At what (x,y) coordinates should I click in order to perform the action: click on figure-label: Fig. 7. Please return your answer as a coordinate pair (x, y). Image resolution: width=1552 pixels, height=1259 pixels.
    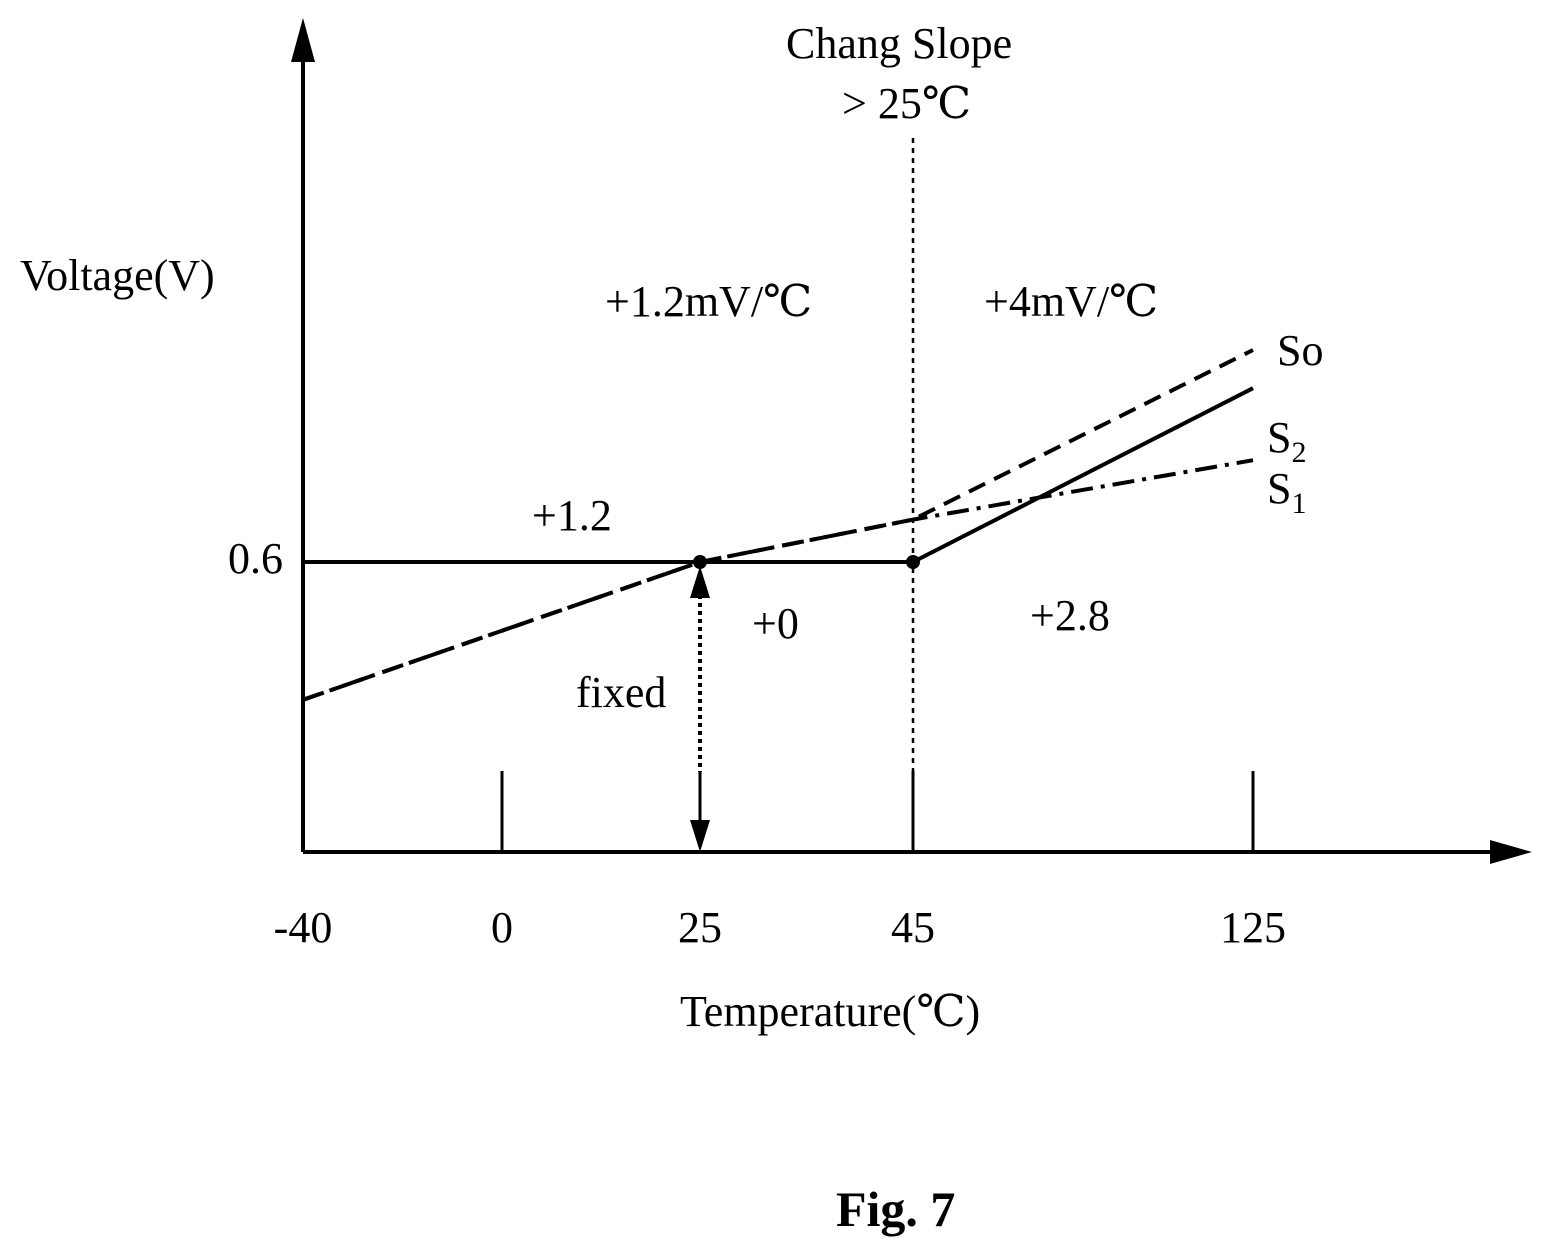
    Looking at the image, I should click on (895, 1209).